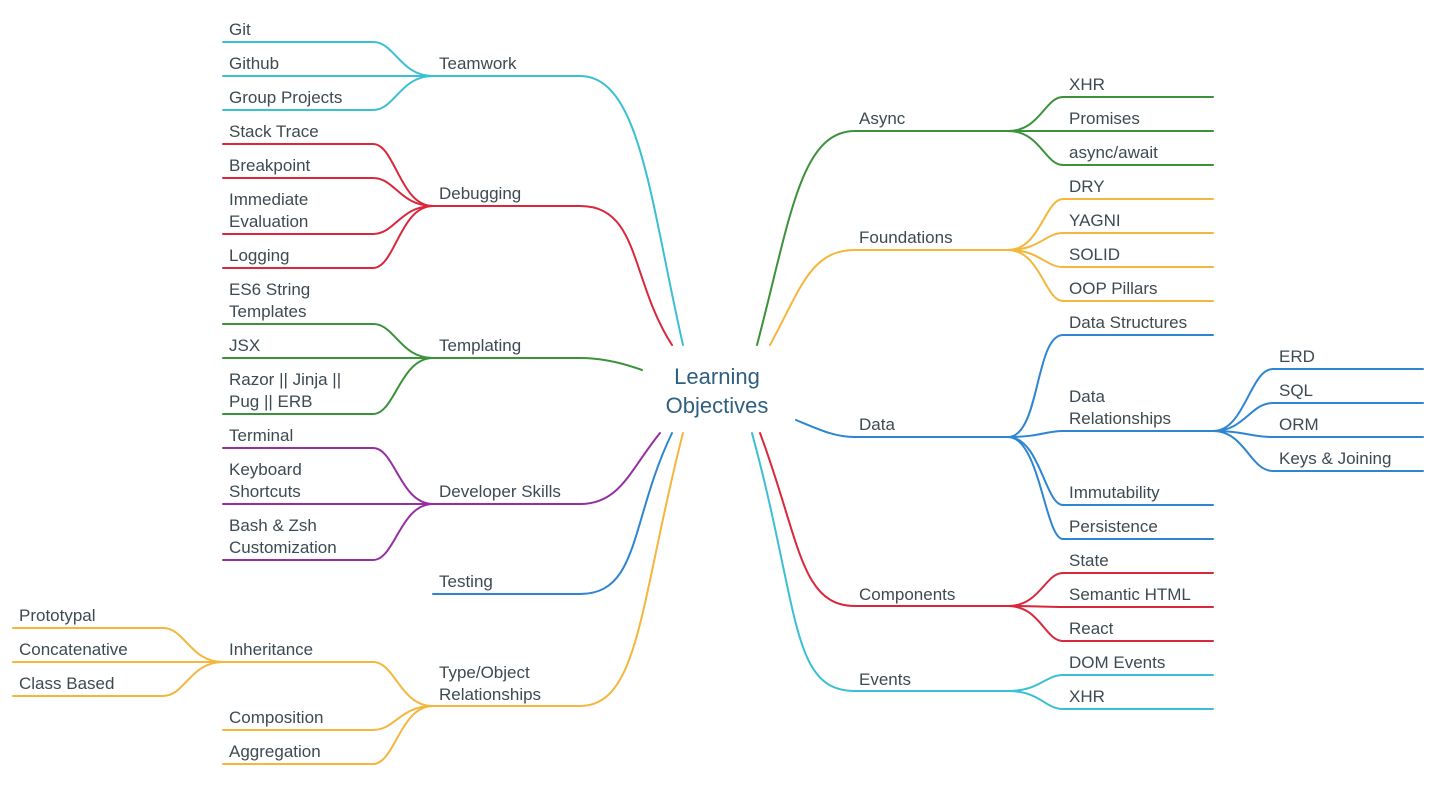  I want to click on node-xhr-events: XHR, so click(1087, 696).